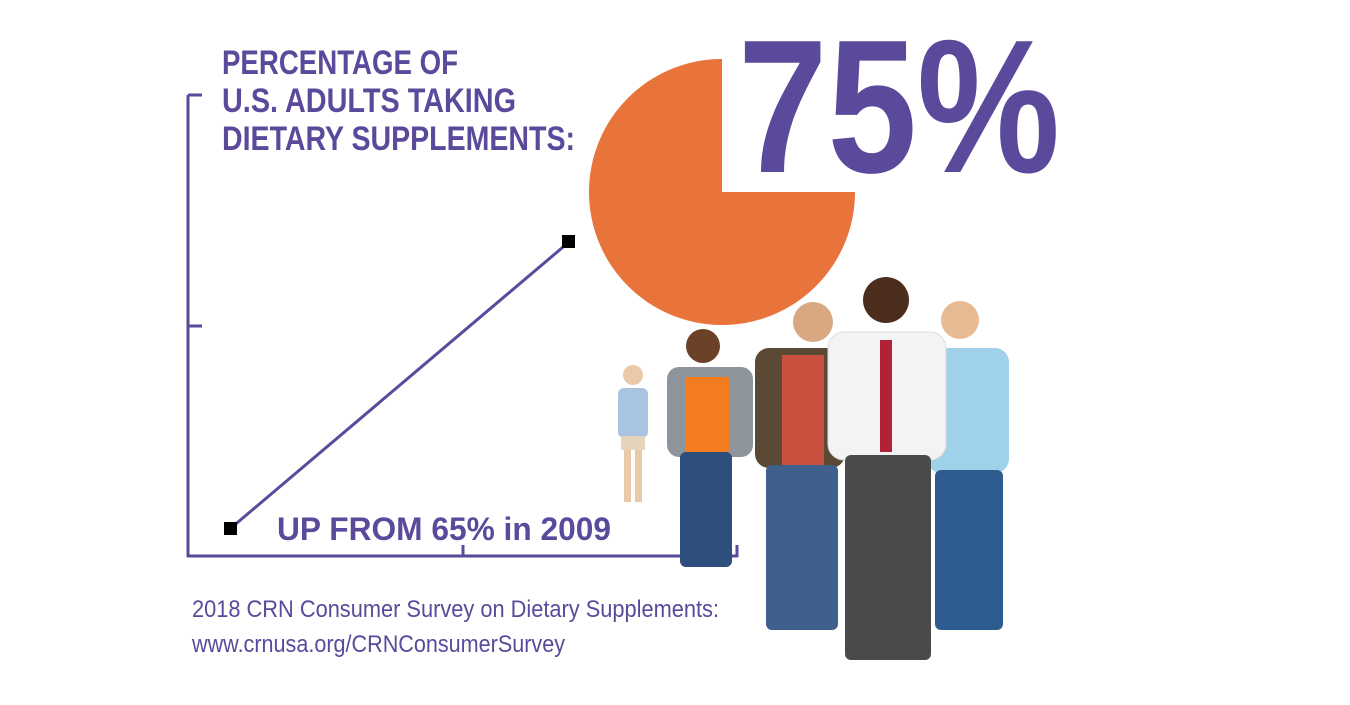  What do you see at coordinates (444, 529) in the screenshot?
I see `annotation: UP FROM 65% in 2009` at bounding box center [444, 529].